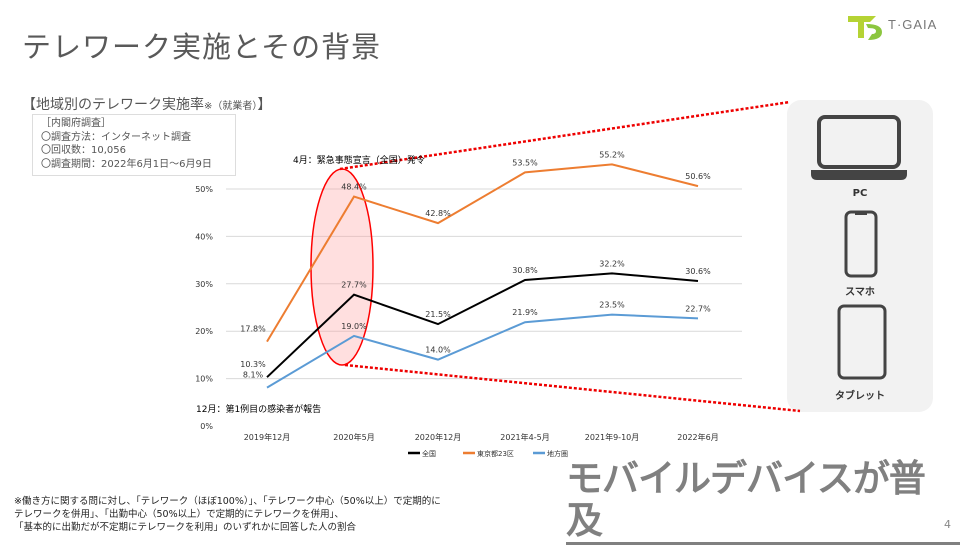  Describe the element at coordinates (572, 388) in the screenshot. I see `callout-line-bottom` at that location.